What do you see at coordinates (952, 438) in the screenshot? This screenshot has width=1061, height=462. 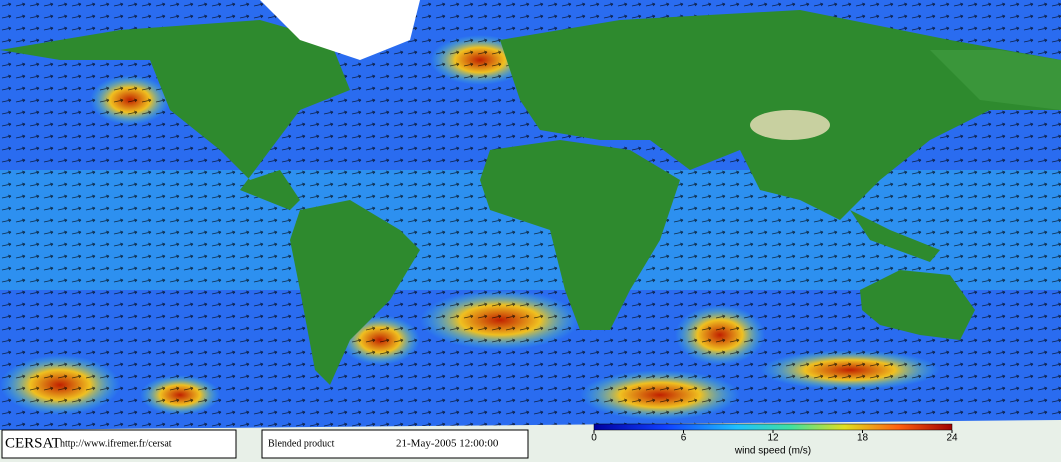 I see `colorbar-tick-label: 24` at bounding box center [952, 438].